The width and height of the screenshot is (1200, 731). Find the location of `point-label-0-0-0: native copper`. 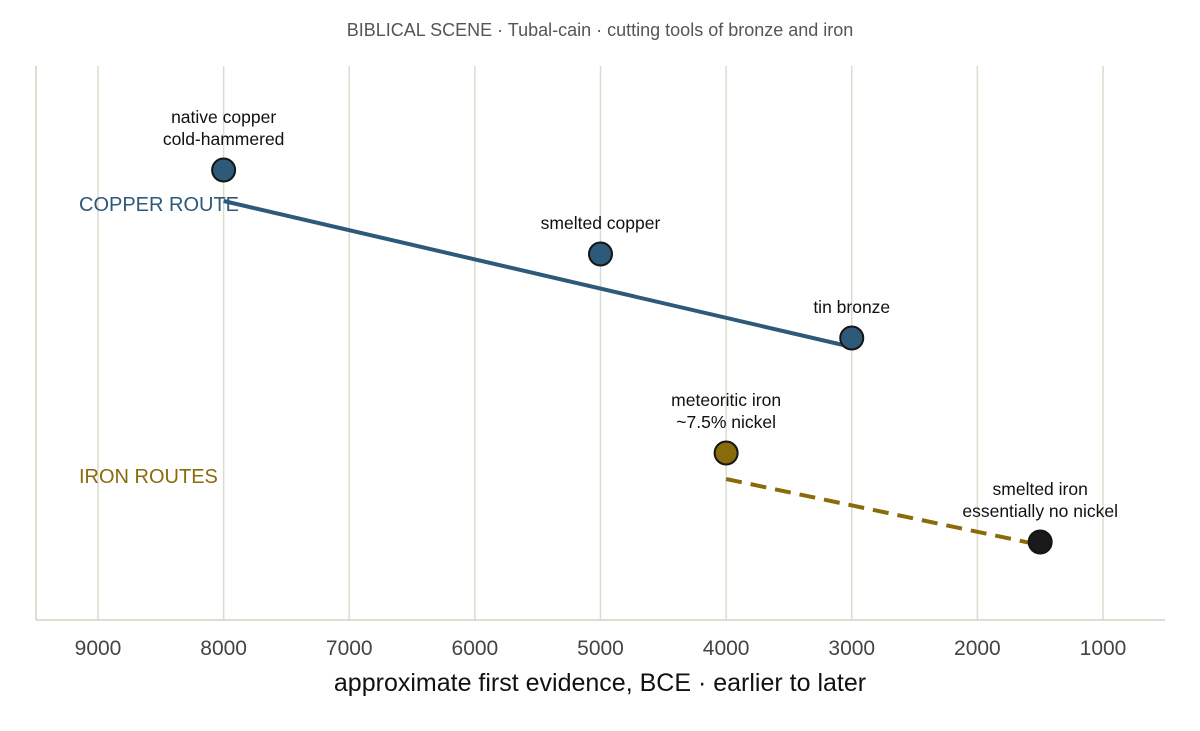

point-label-0-0-0: native copper is located at coordinates (223, 117).